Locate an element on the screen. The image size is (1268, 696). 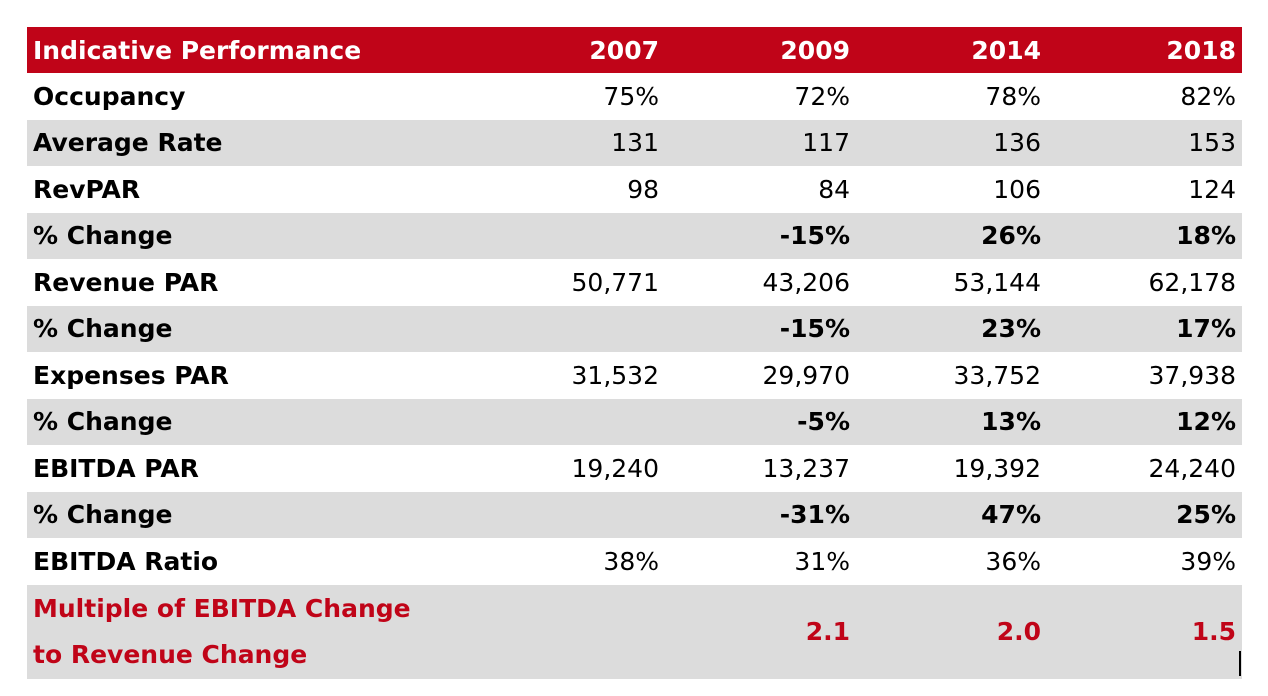
row-value: 131 is located at coordinates (569, 142).